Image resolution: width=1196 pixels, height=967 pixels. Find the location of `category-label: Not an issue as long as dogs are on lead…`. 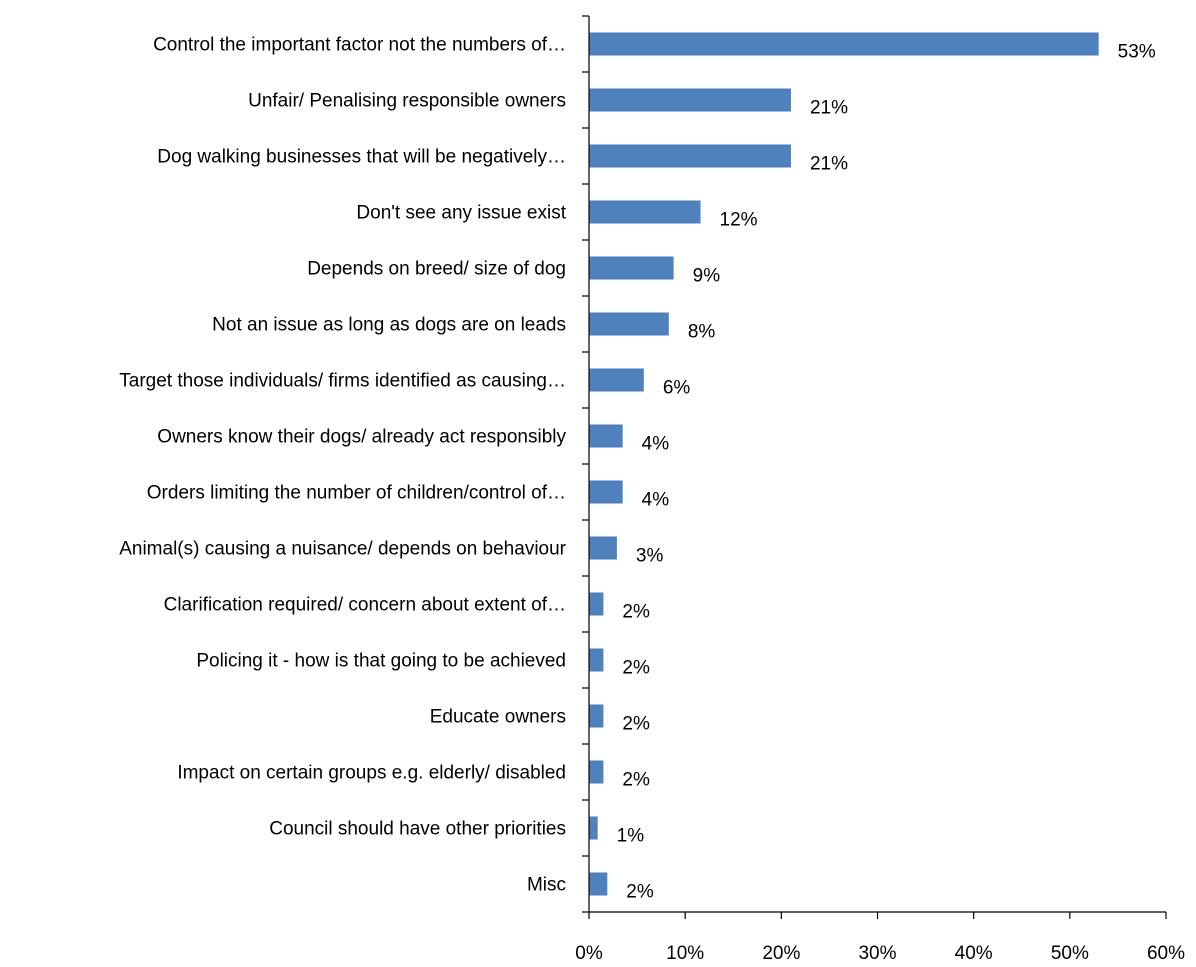

category-label: Not an issue as long as dogs are on lead… is located at coordinates (389, 325).